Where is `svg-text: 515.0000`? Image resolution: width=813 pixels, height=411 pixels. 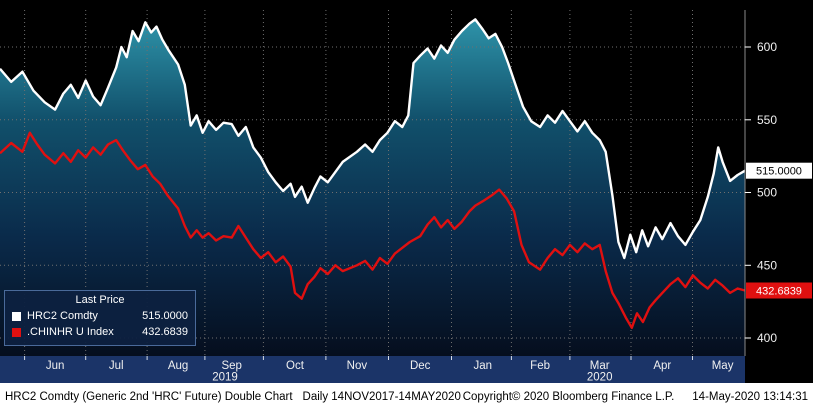
svg-text: 515.0000 is located at coordinates (779, 172).